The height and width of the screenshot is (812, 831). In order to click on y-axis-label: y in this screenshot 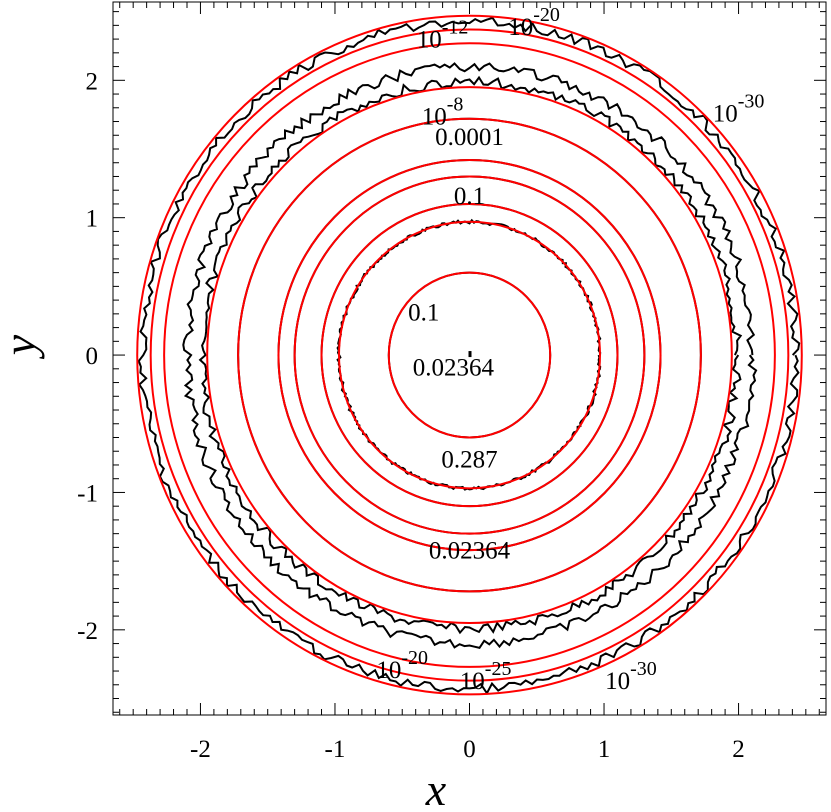, I will do `click(22, 346)`.